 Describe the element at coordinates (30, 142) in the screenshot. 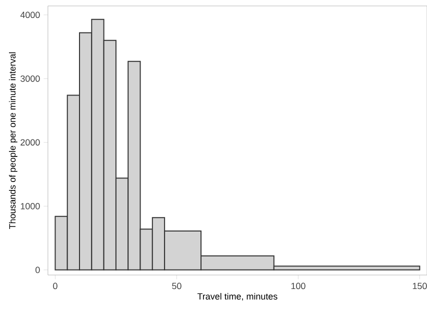

I see `y-tick-label: 2000` at that location.